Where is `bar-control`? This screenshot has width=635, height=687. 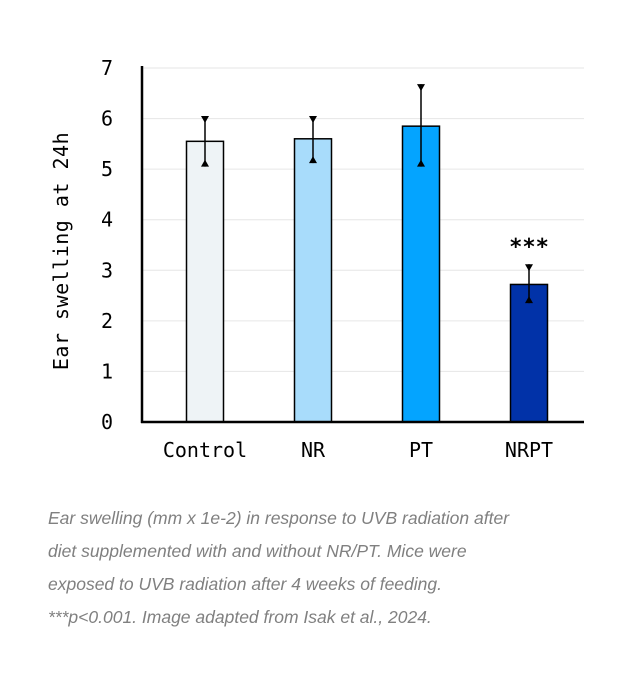 bar-control is located at coordinates (205, 281).